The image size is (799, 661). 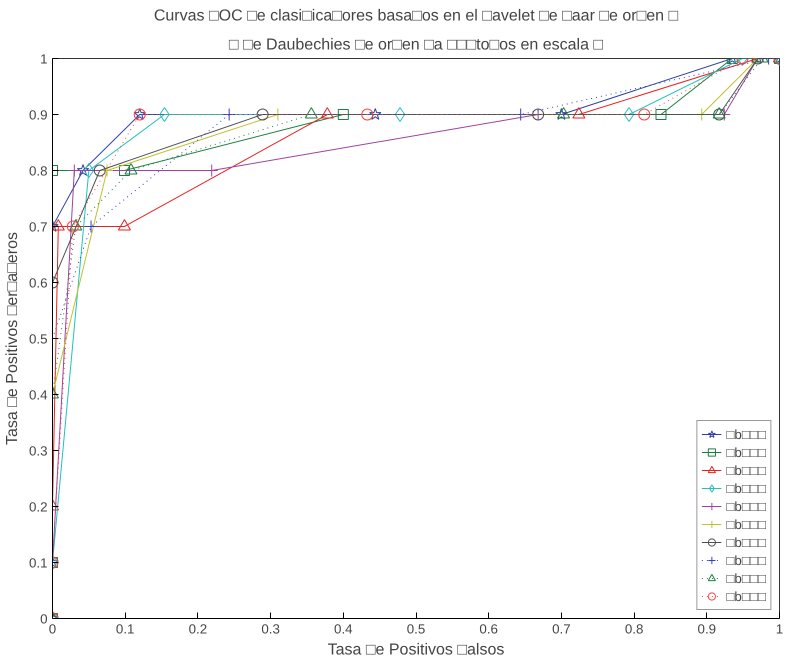 I want to click on x-tick-label: 0.6, so click(x=488, y=629).